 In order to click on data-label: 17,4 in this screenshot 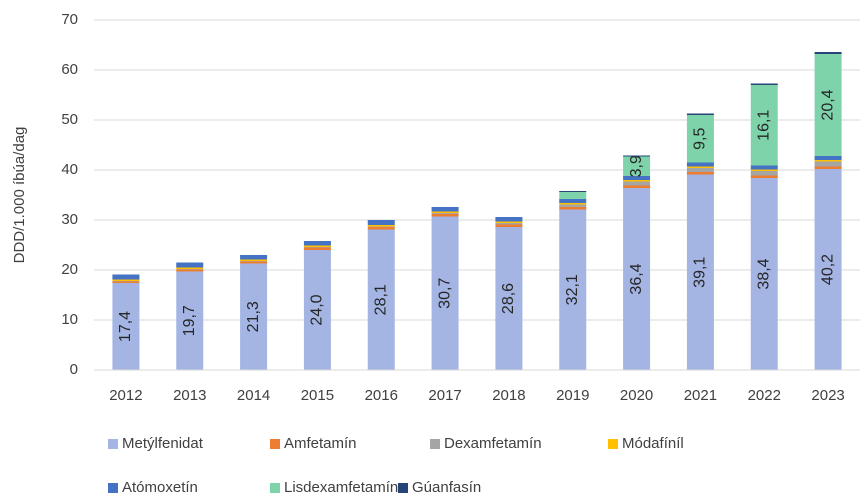, I will do `click(125, 326)`.